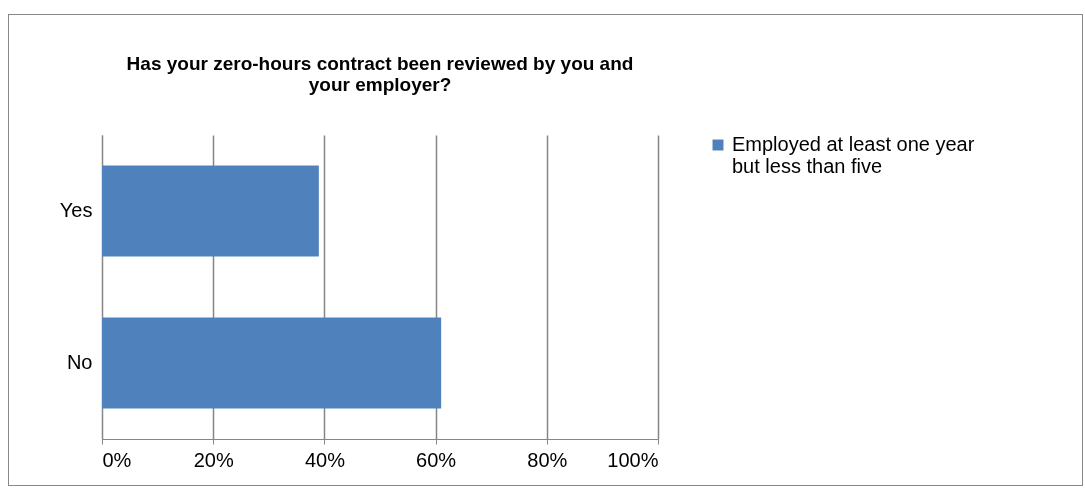 The height and width of the screenshot is (491, 1085). Describe the element at coordinates (325, 459) in the screenshot. I see `x-tick-label: 40%` at that location.